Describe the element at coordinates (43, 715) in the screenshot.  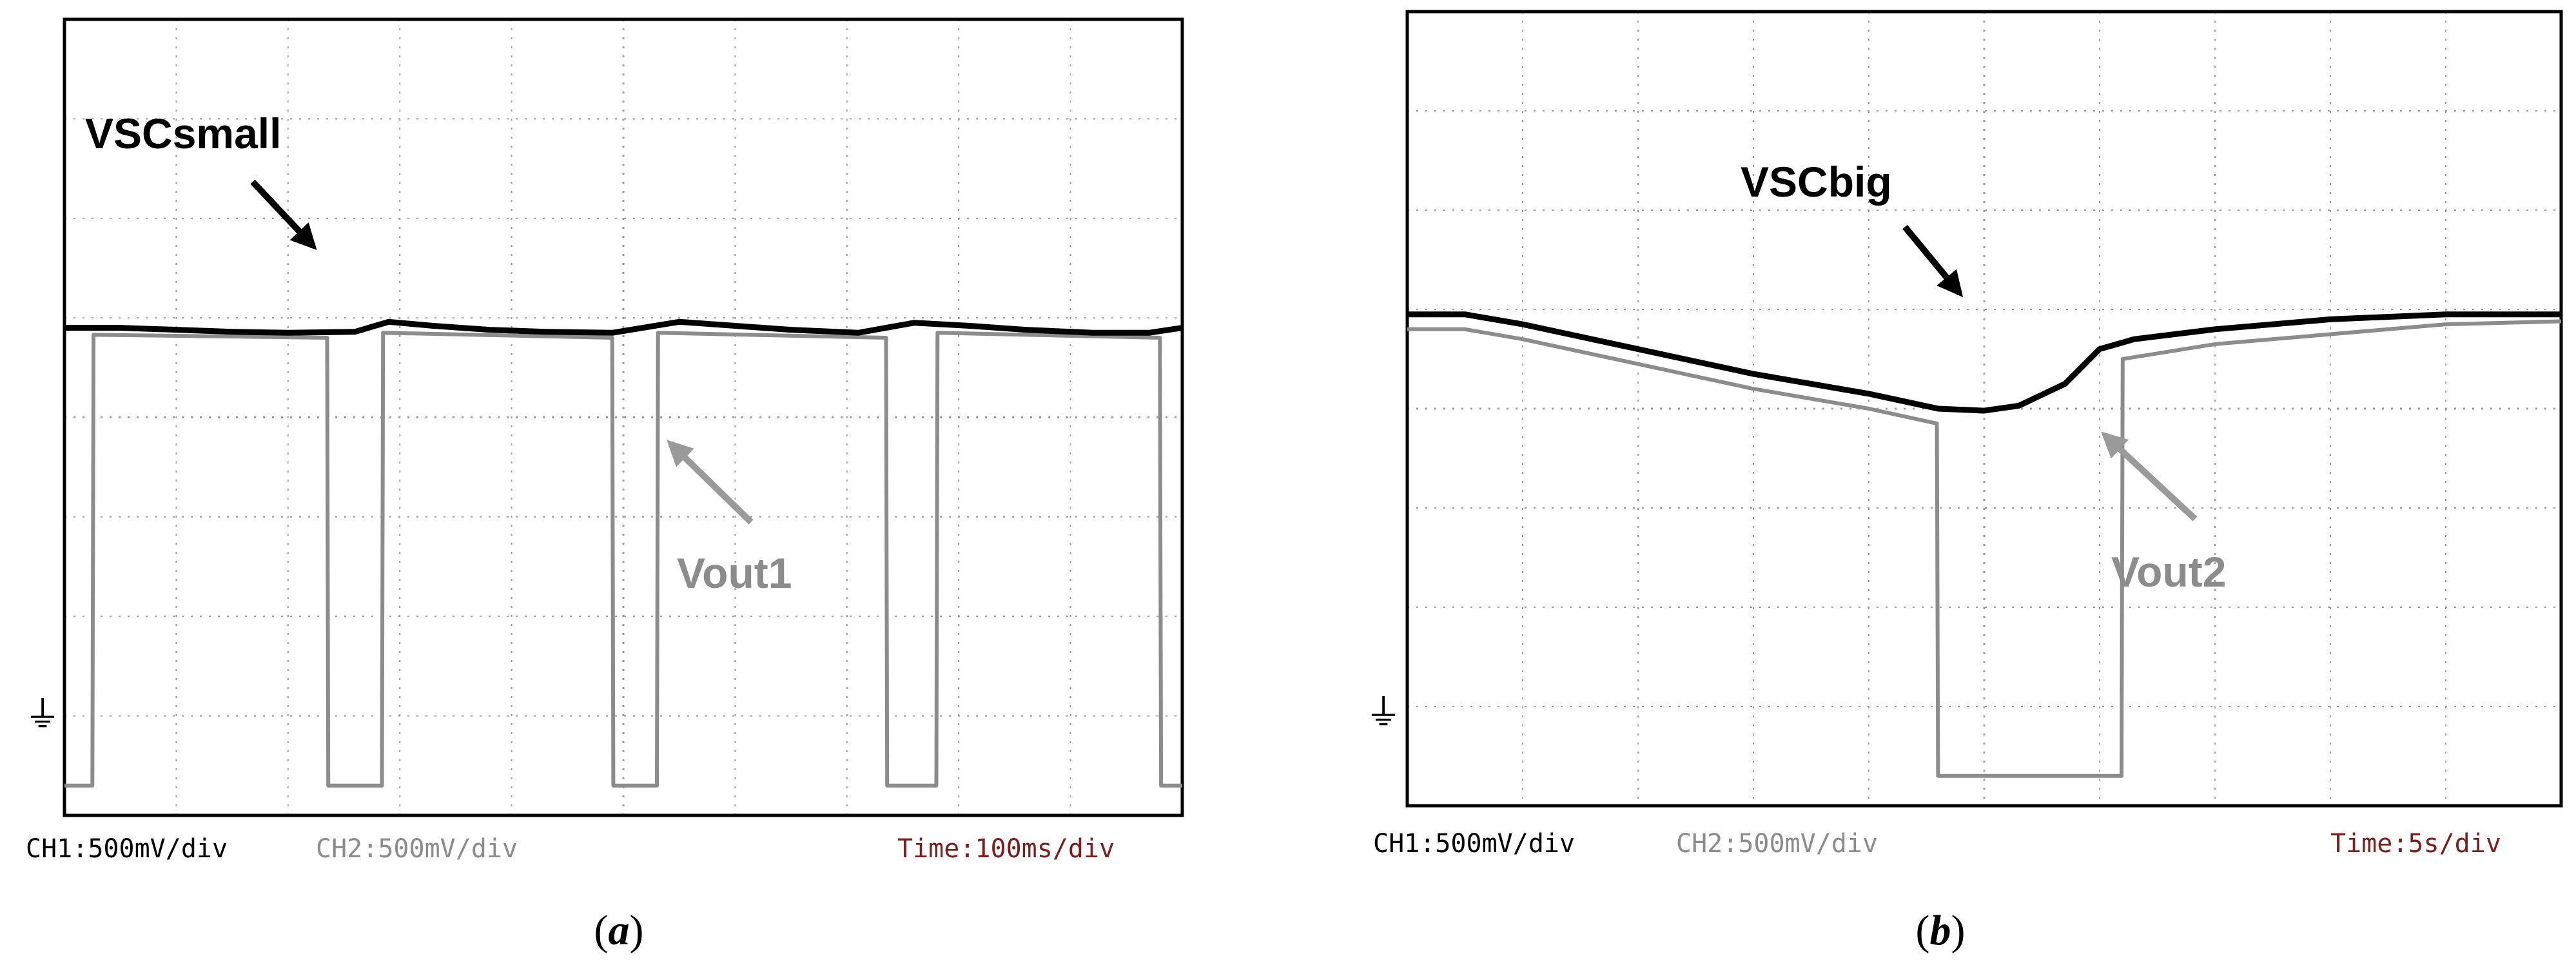
I see `panel-a-ground-marker: ⏚` at that location.